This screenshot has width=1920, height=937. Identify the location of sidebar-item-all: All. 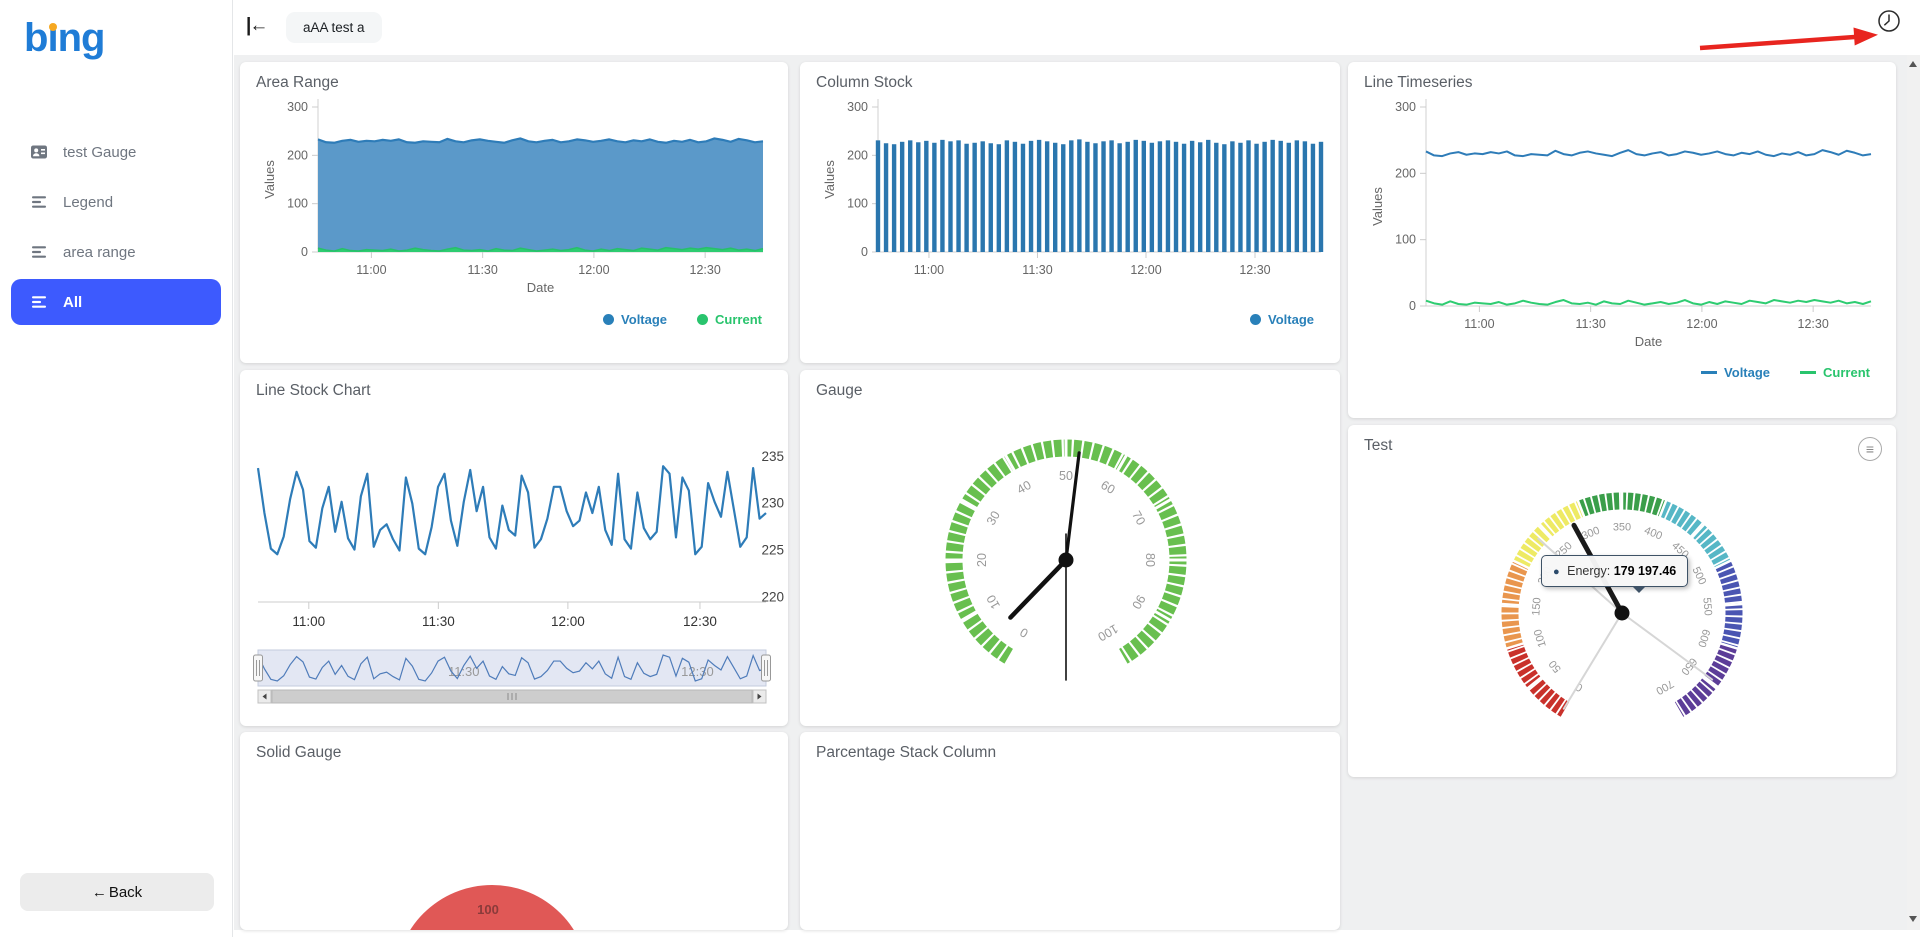
(116, 302).